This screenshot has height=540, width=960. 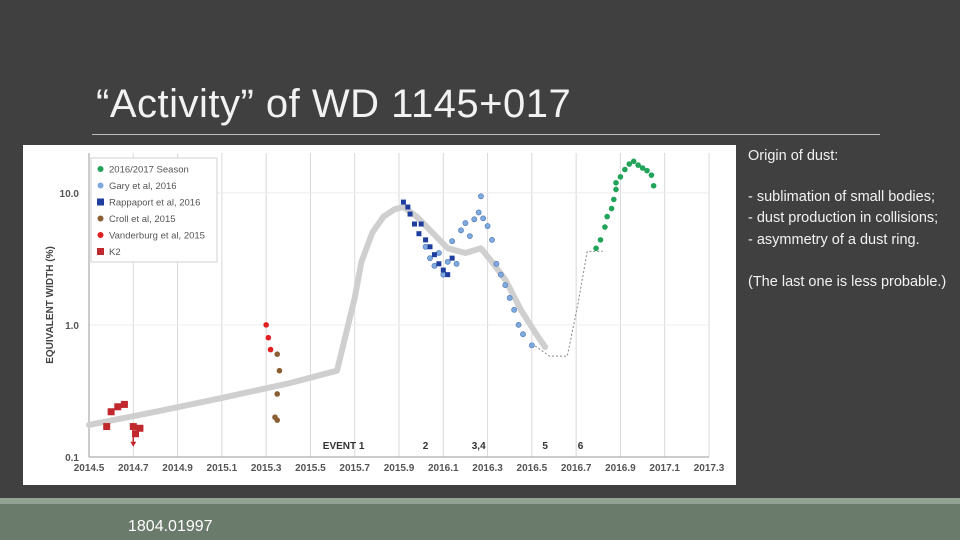 What do you see at coordinates (664, 468) in the screenshot?
I see `x-tick-label: 2017.1` at bounding box center [664, 468].